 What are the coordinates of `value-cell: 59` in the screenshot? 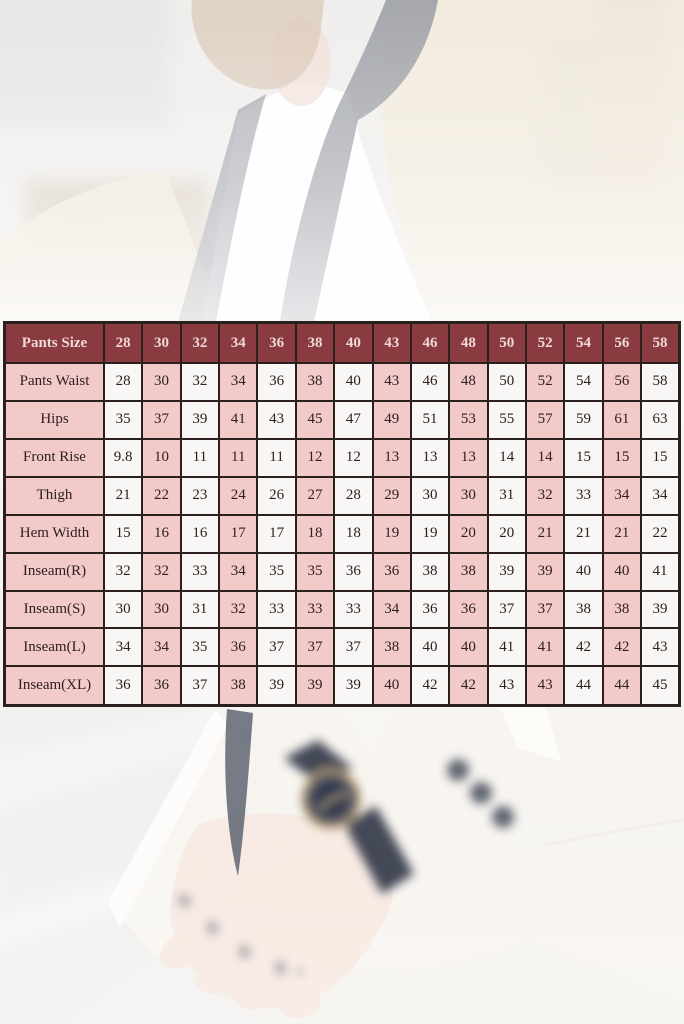 It's located at (583, 419).